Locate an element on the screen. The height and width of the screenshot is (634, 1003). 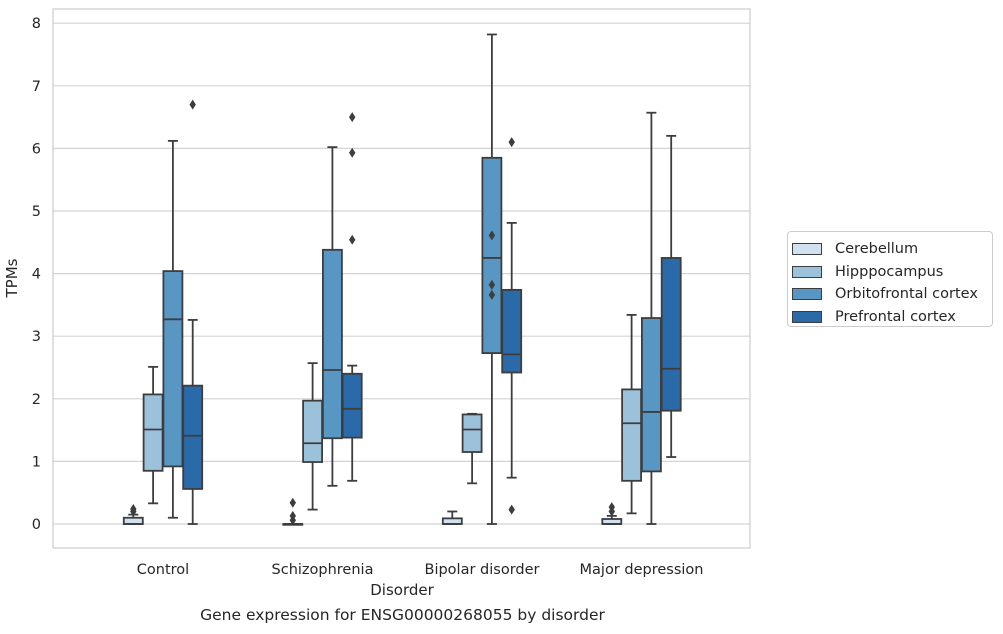
legend-item: Hipppocampus is located at coordinates (892, 272).